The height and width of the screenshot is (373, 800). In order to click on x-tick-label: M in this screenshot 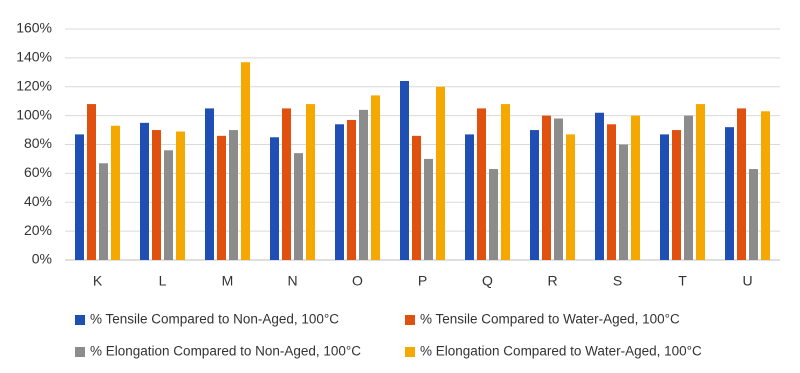, I will do `click(228, 281)`.